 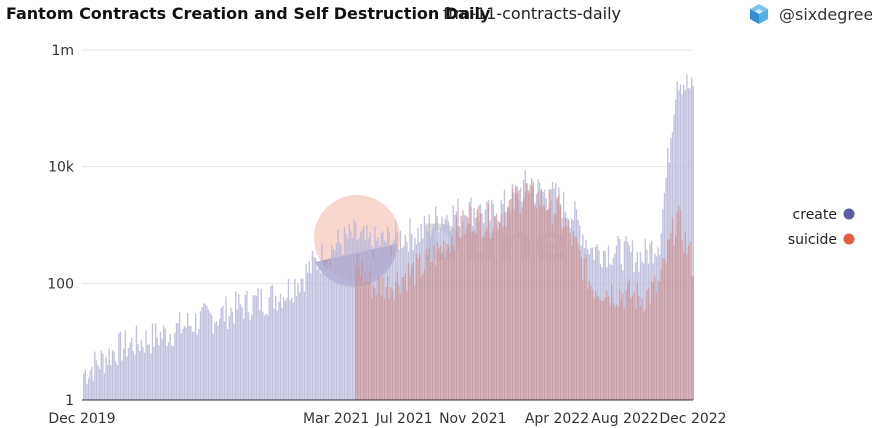 What do you see at coordinates (849, 214) in the screenshot?
I see `legend-swatch-create` at bounding box center [849, 214].